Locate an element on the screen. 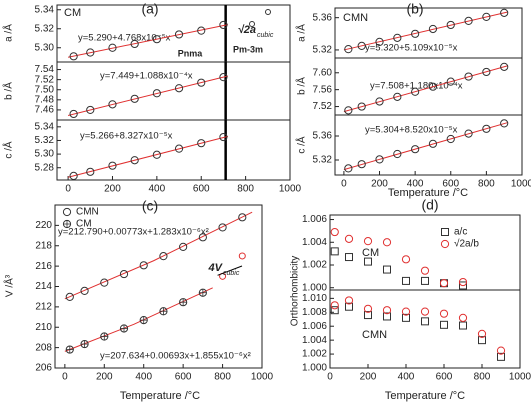 This screenshot has width=531, height=407. y-tick-label: 218 is located at coordinates (43, 245).